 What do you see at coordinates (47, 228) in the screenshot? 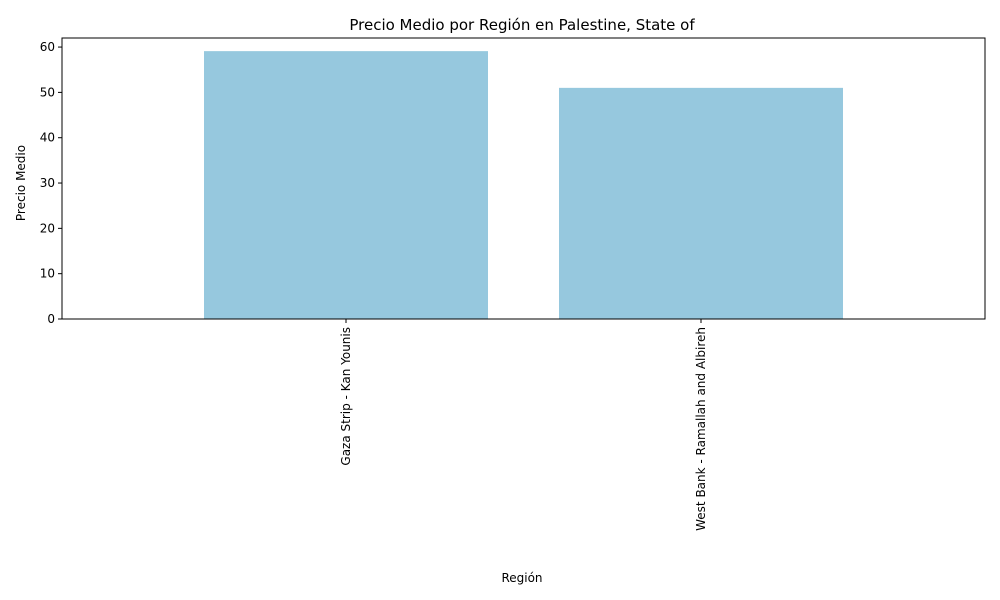
I see `y-tick-label-2: 20` at bounding box center [47, 228].